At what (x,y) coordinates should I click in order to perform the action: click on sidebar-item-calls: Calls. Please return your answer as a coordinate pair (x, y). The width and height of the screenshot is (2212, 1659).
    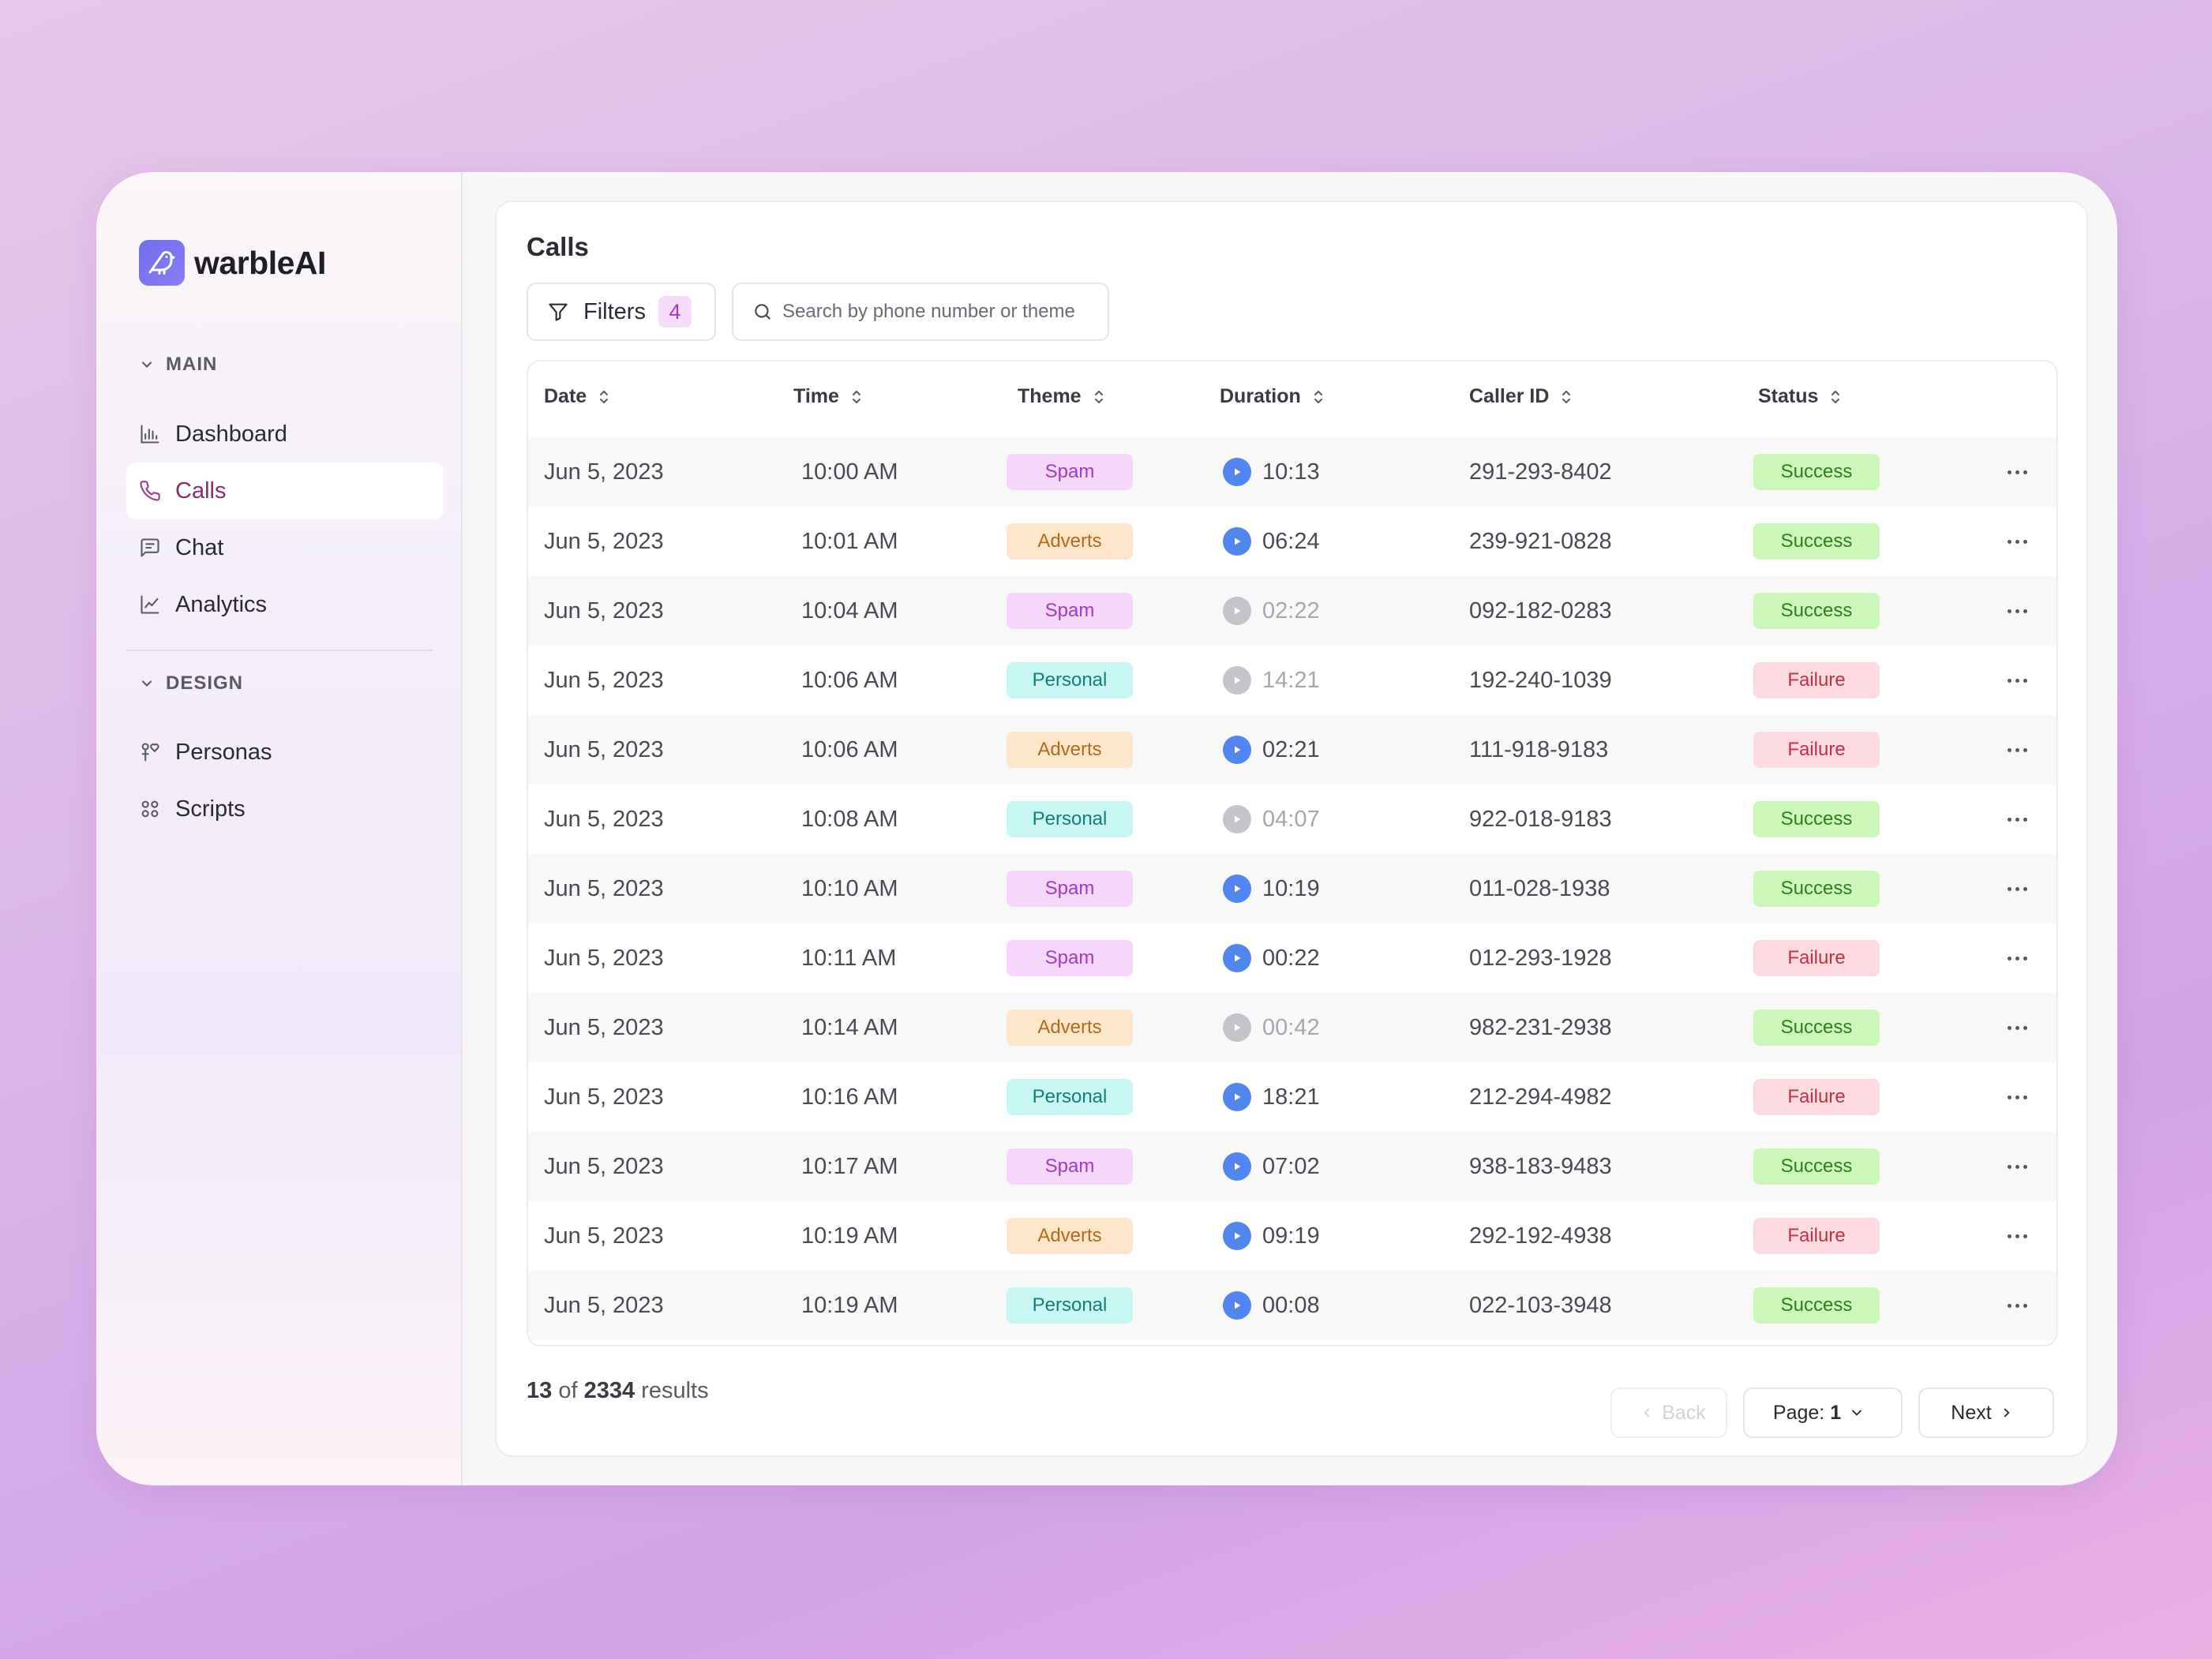
    Looking at the image, I should click on (285, 490).